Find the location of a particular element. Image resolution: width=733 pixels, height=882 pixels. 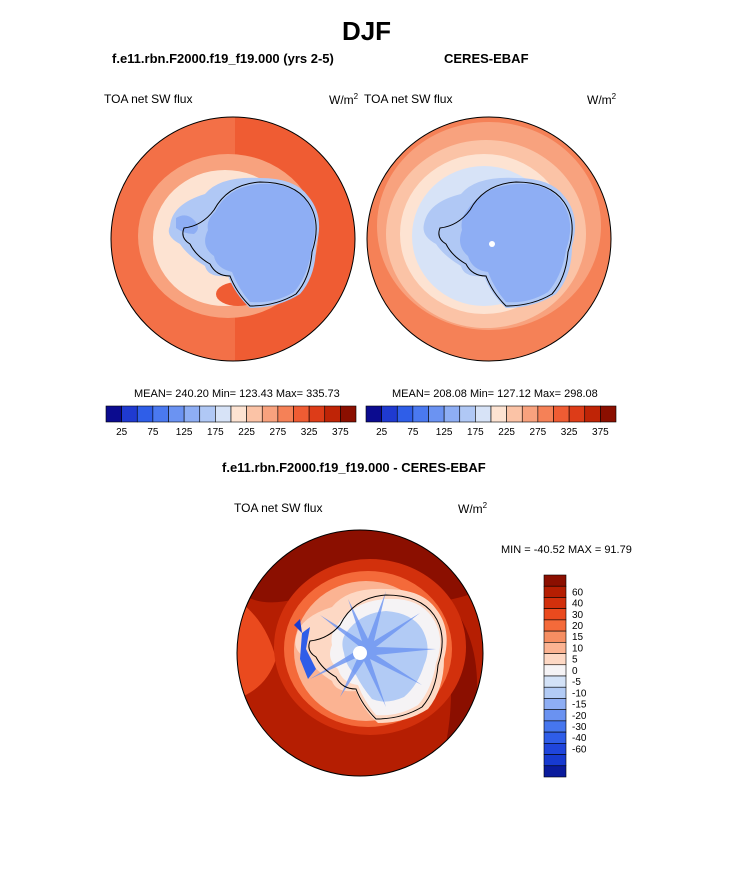

difference-polar-map is located at coordinates (360, 653).